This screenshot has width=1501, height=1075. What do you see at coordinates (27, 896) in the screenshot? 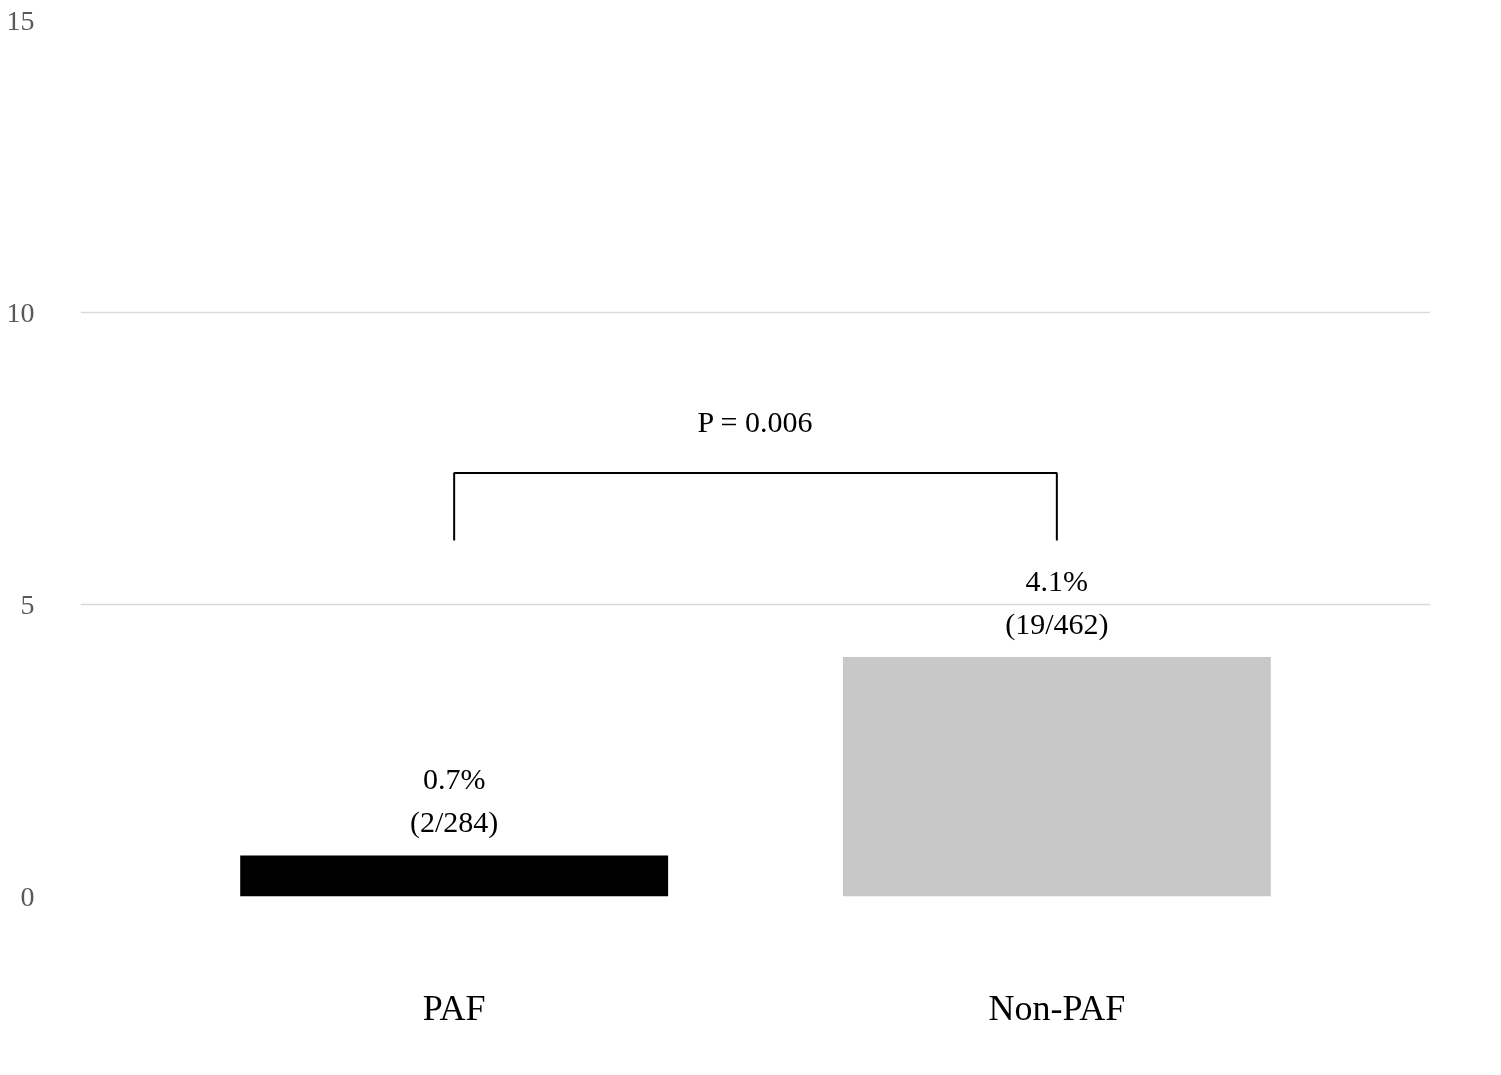
I see `y-tick-label: 0` at bounding box center [27, 896].